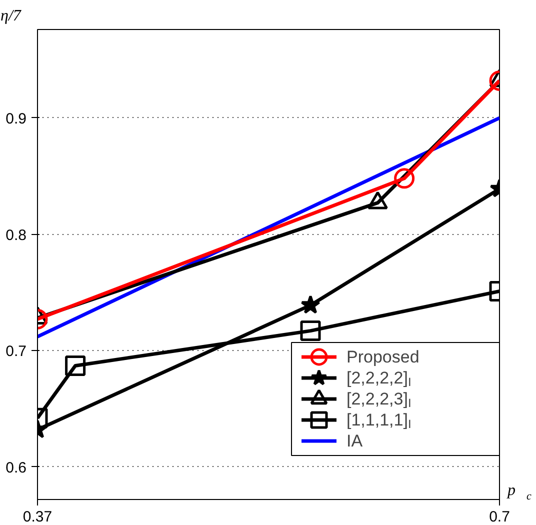  Describe the element at coordinates (16, 235) in the screenshot. I see `y-tick-label: 0.8` at that location.